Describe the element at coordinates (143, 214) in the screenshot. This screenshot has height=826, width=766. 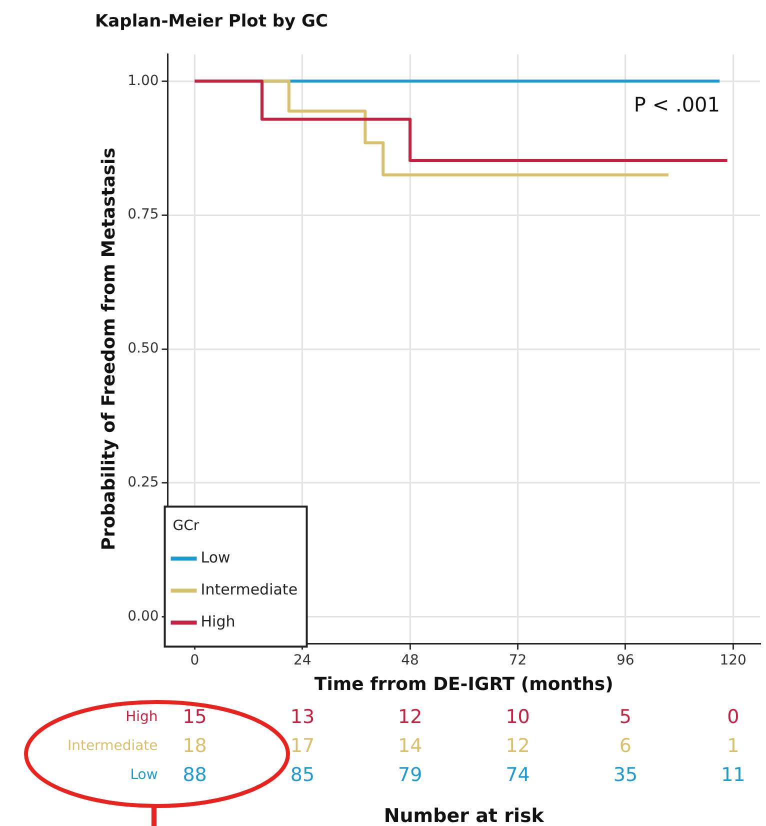
I see `y-tick-label: 0.75` at that location.